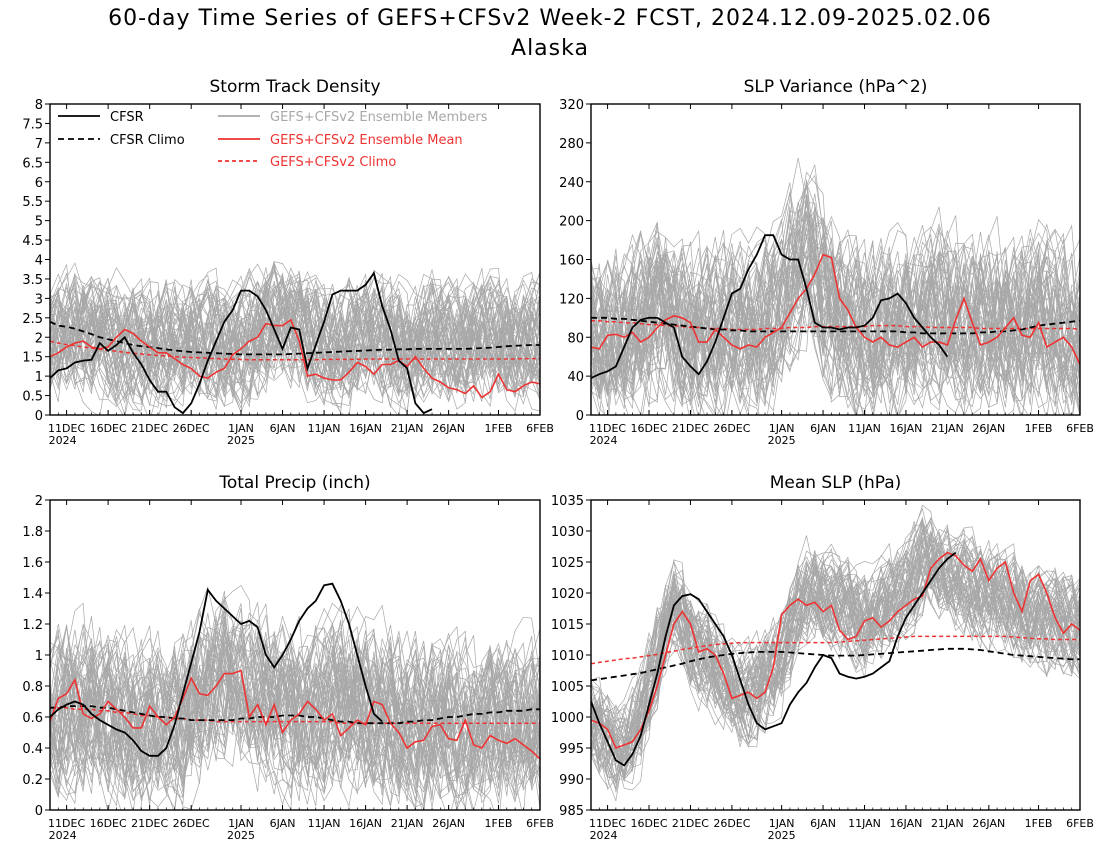 This screenshot has width=1100, height=850. Describe the element at coordinates (32, 563) in the screenshot. I see `y-tick-label: 1.6` at that location.